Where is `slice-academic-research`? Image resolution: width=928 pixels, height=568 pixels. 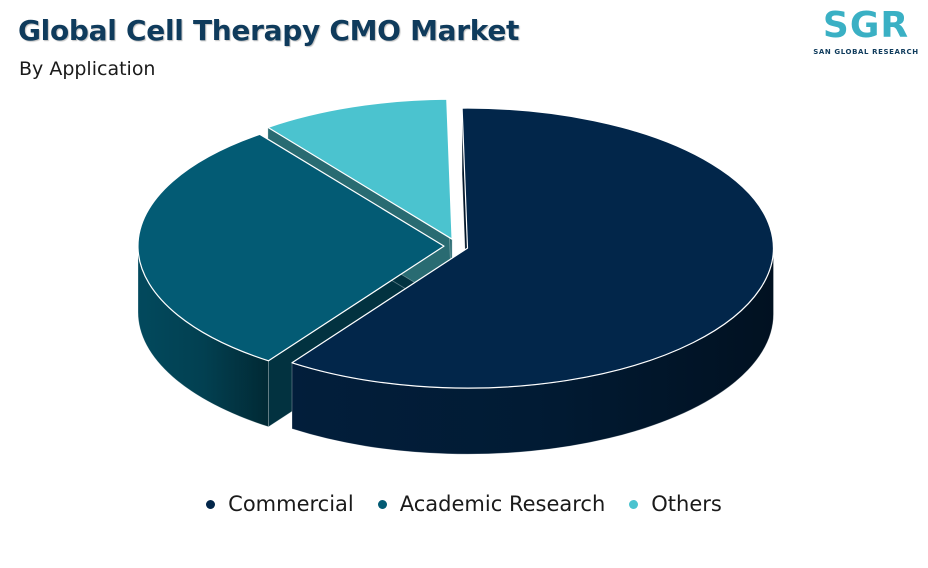 slice-academic-research is located at coordinates (291, 247).